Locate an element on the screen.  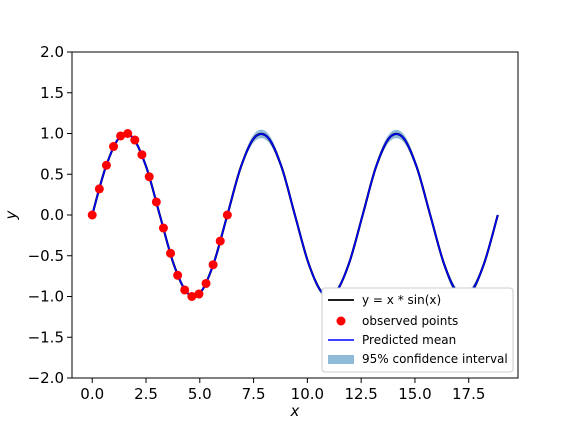
legend-box is located at coordinates (417, 330).